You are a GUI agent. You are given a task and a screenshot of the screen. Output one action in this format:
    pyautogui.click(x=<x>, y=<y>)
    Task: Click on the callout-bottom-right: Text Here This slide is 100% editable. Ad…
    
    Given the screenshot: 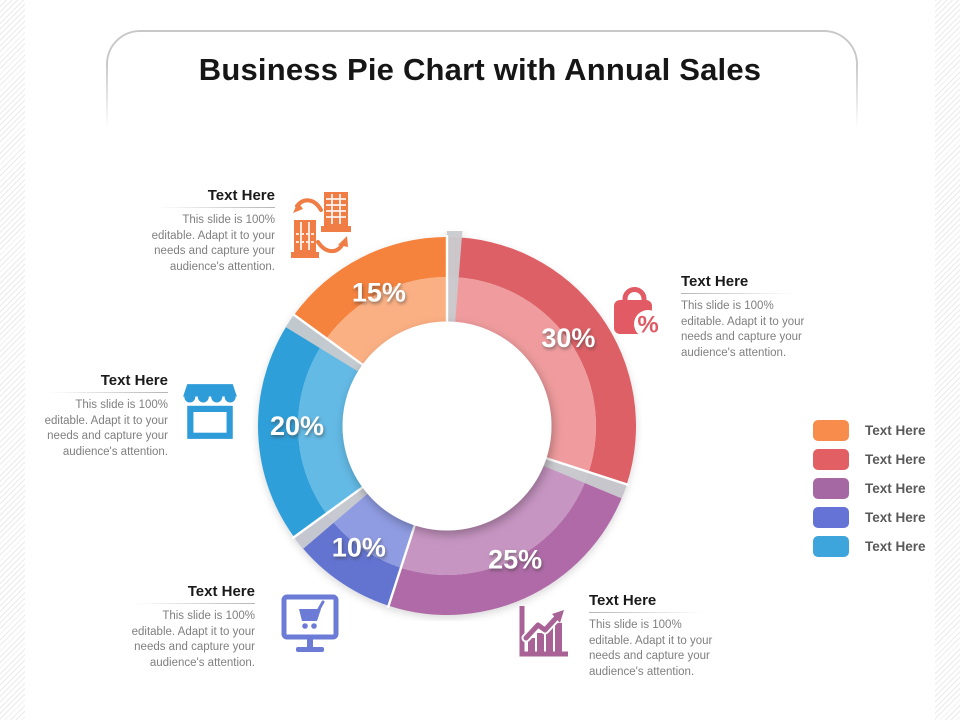 What is the action you would take?
    pyautogui.click(x=653, y=636)
    